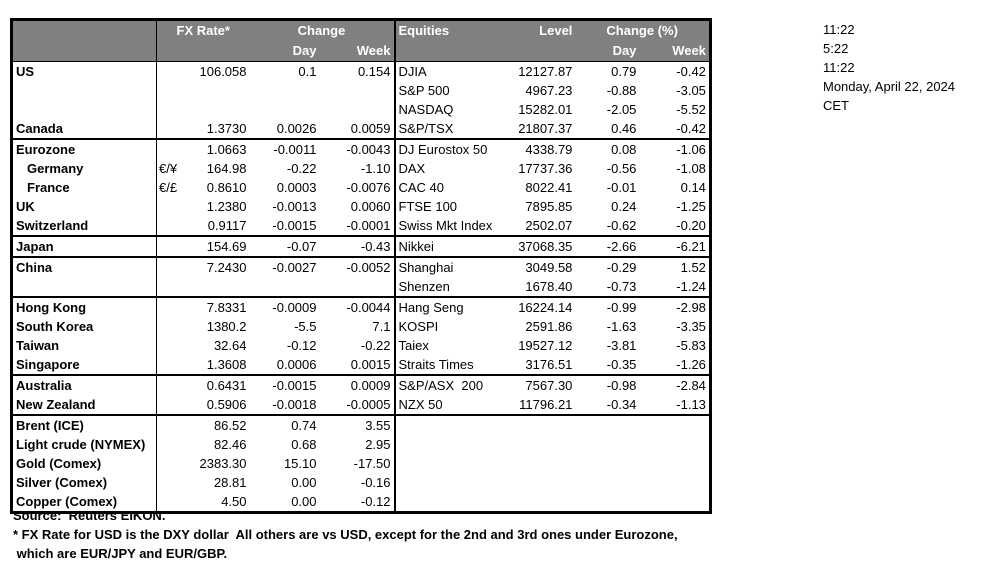 The height and width of the screenshot is (566, 985). What do you see at coordinates (621, 307) in the screenshot?
I see `equity-day-change-cell: -0.99` at bounding box center [621, 307].